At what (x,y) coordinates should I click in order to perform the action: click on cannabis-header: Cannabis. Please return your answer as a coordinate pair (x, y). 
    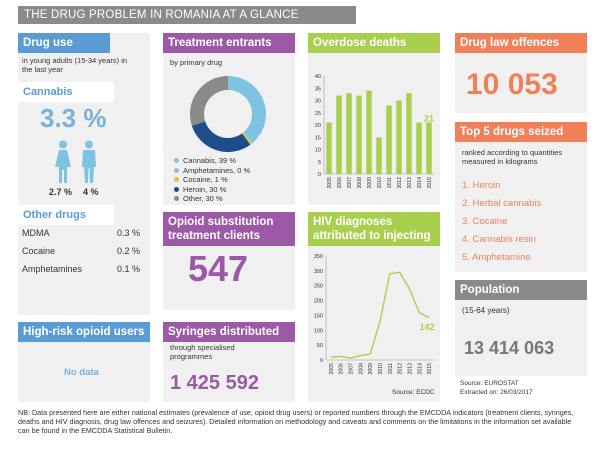
    Looking at the image, I should click on (66, 92).